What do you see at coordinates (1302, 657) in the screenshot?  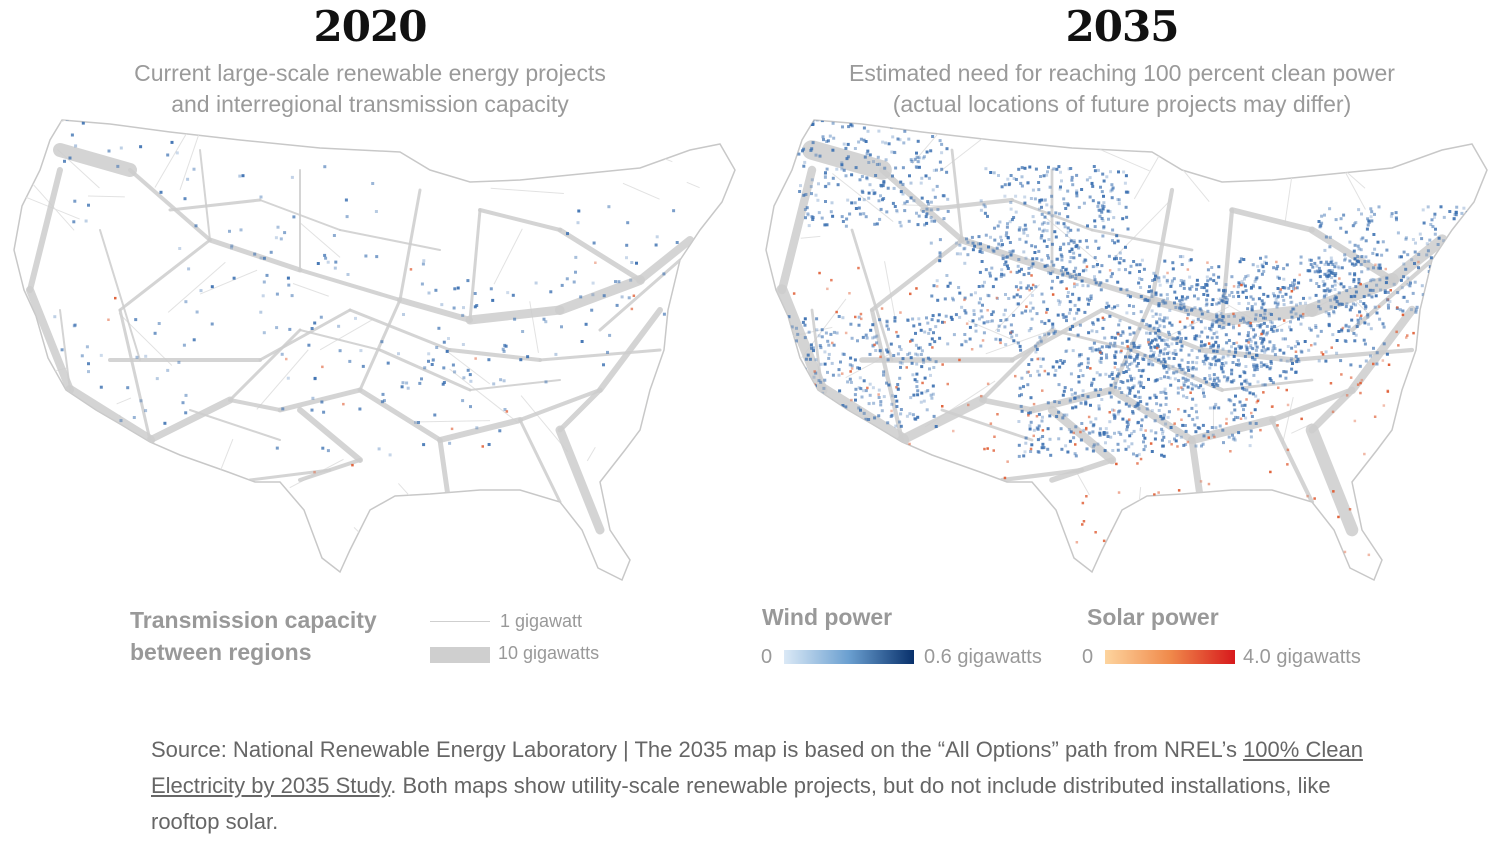 I see `solar-max-label: 4.0 gigawatts` at bounding box center [1302, 657].